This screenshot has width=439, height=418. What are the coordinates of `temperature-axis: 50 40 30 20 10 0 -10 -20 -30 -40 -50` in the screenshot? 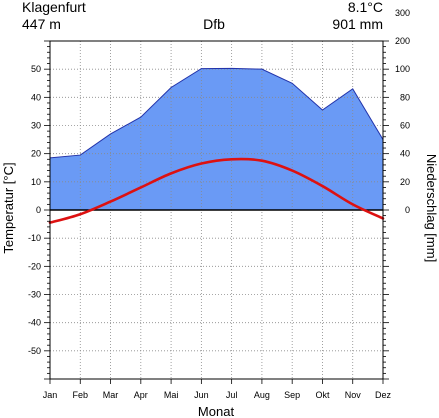 It's located at (39, 210).